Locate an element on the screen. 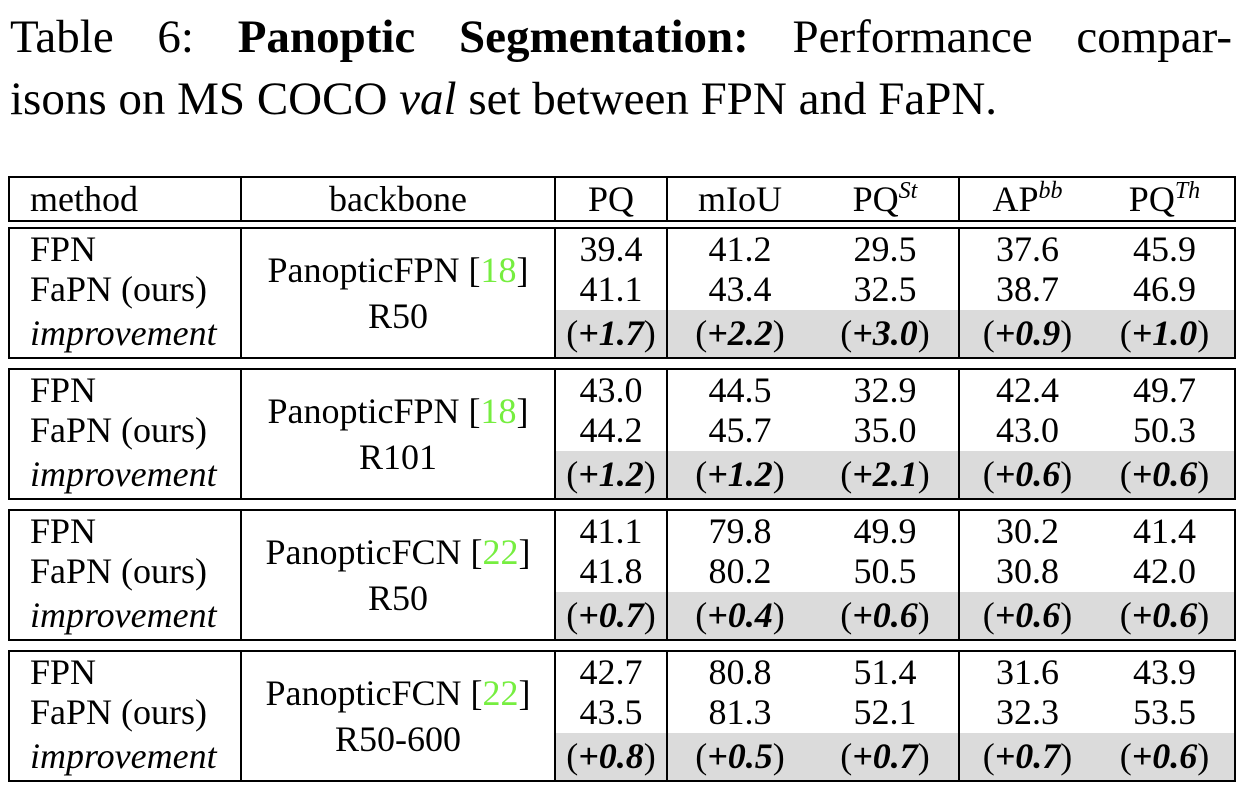 The height and width of the screenshot is (800, 1242). value-fapn-pq: 41.8 is located at coordinates (610, 571).